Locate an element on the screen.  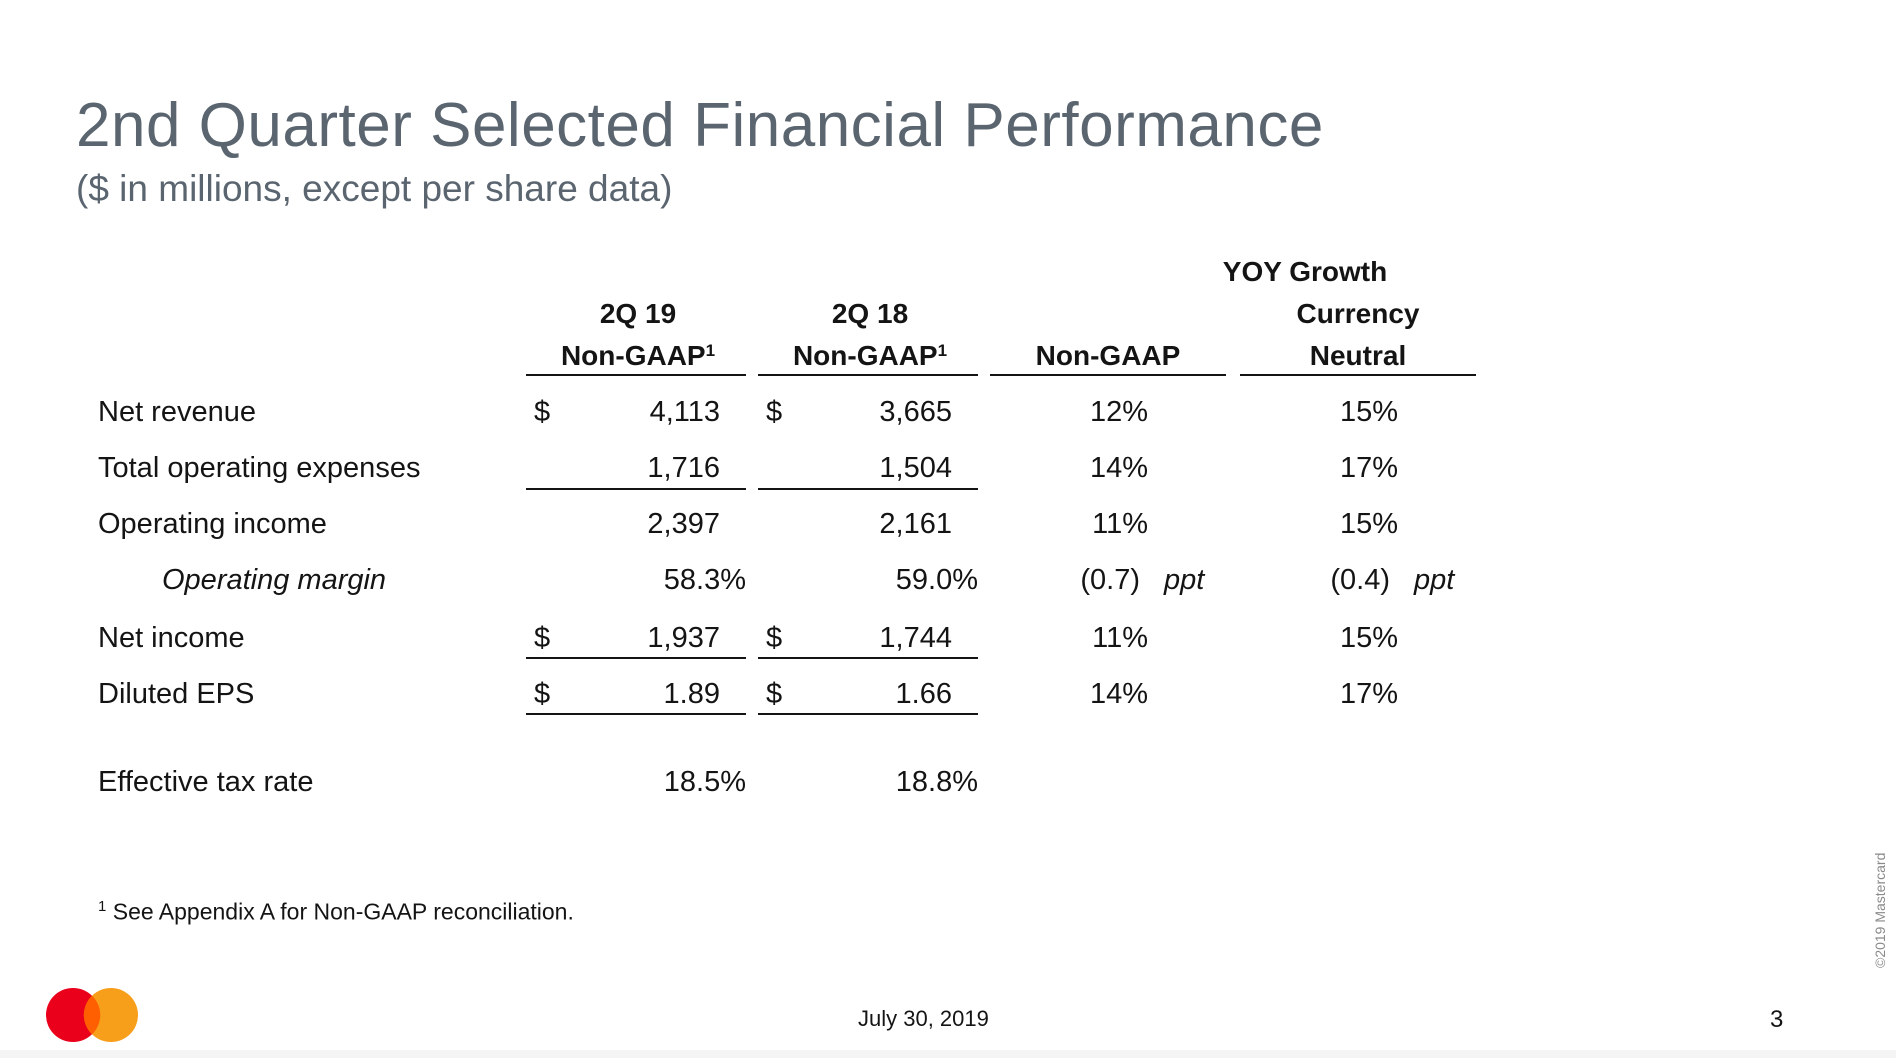
col2-header-rule is located at coordinates (868, 375).